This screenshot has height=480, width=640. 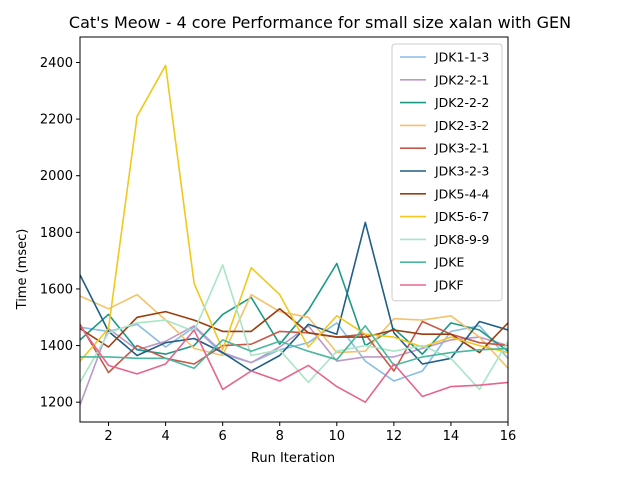 What do you see at coordinates (56, 63) in the screenshot?
I see `y-tick-label: 2400` at bounding box center [56, 63].